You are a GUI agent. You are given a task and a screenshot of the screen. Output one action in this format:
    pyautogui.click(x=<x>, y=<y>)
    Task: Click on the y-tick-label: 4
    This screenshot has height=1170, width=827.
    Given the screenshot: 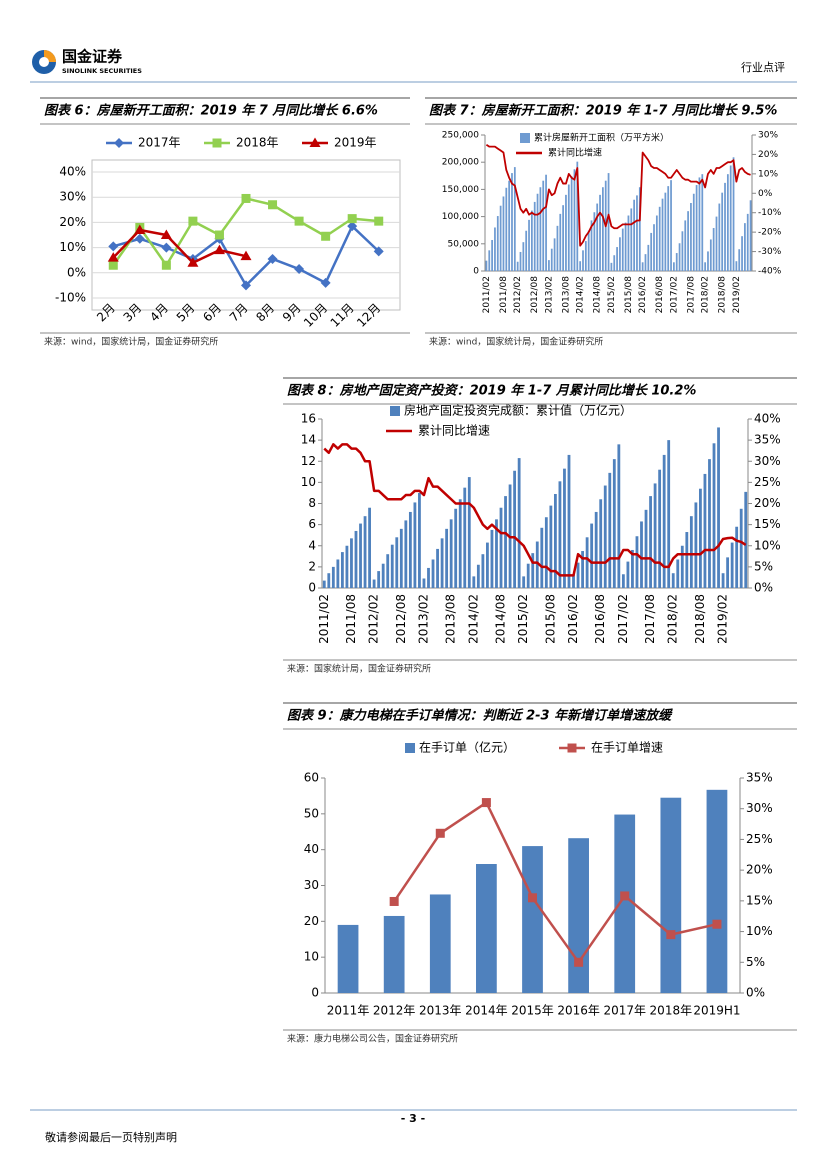 What is the action you would take?
    pyautogui.click(x=312, y=545)
    